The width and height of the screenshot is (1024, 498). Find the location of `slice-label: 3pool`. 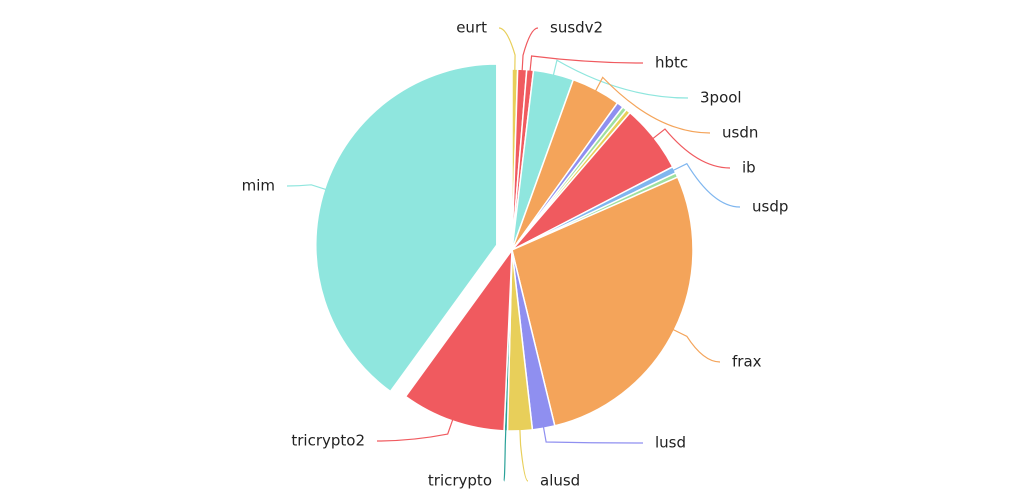

slice-label: 3pool is located at coordinates (721, 98).